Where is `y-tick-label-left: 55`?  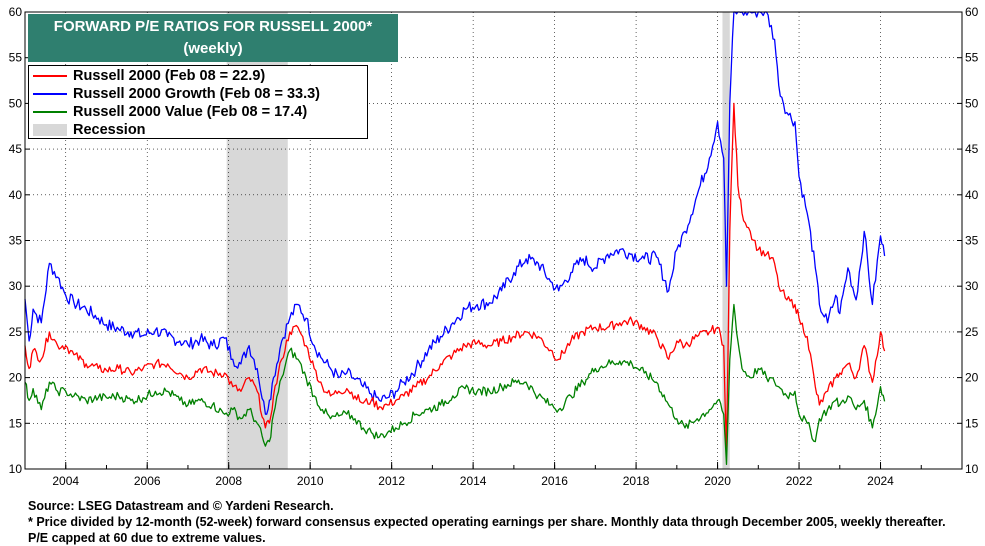 y-tick-label-left: 55 is located at coordinates (16, 58).